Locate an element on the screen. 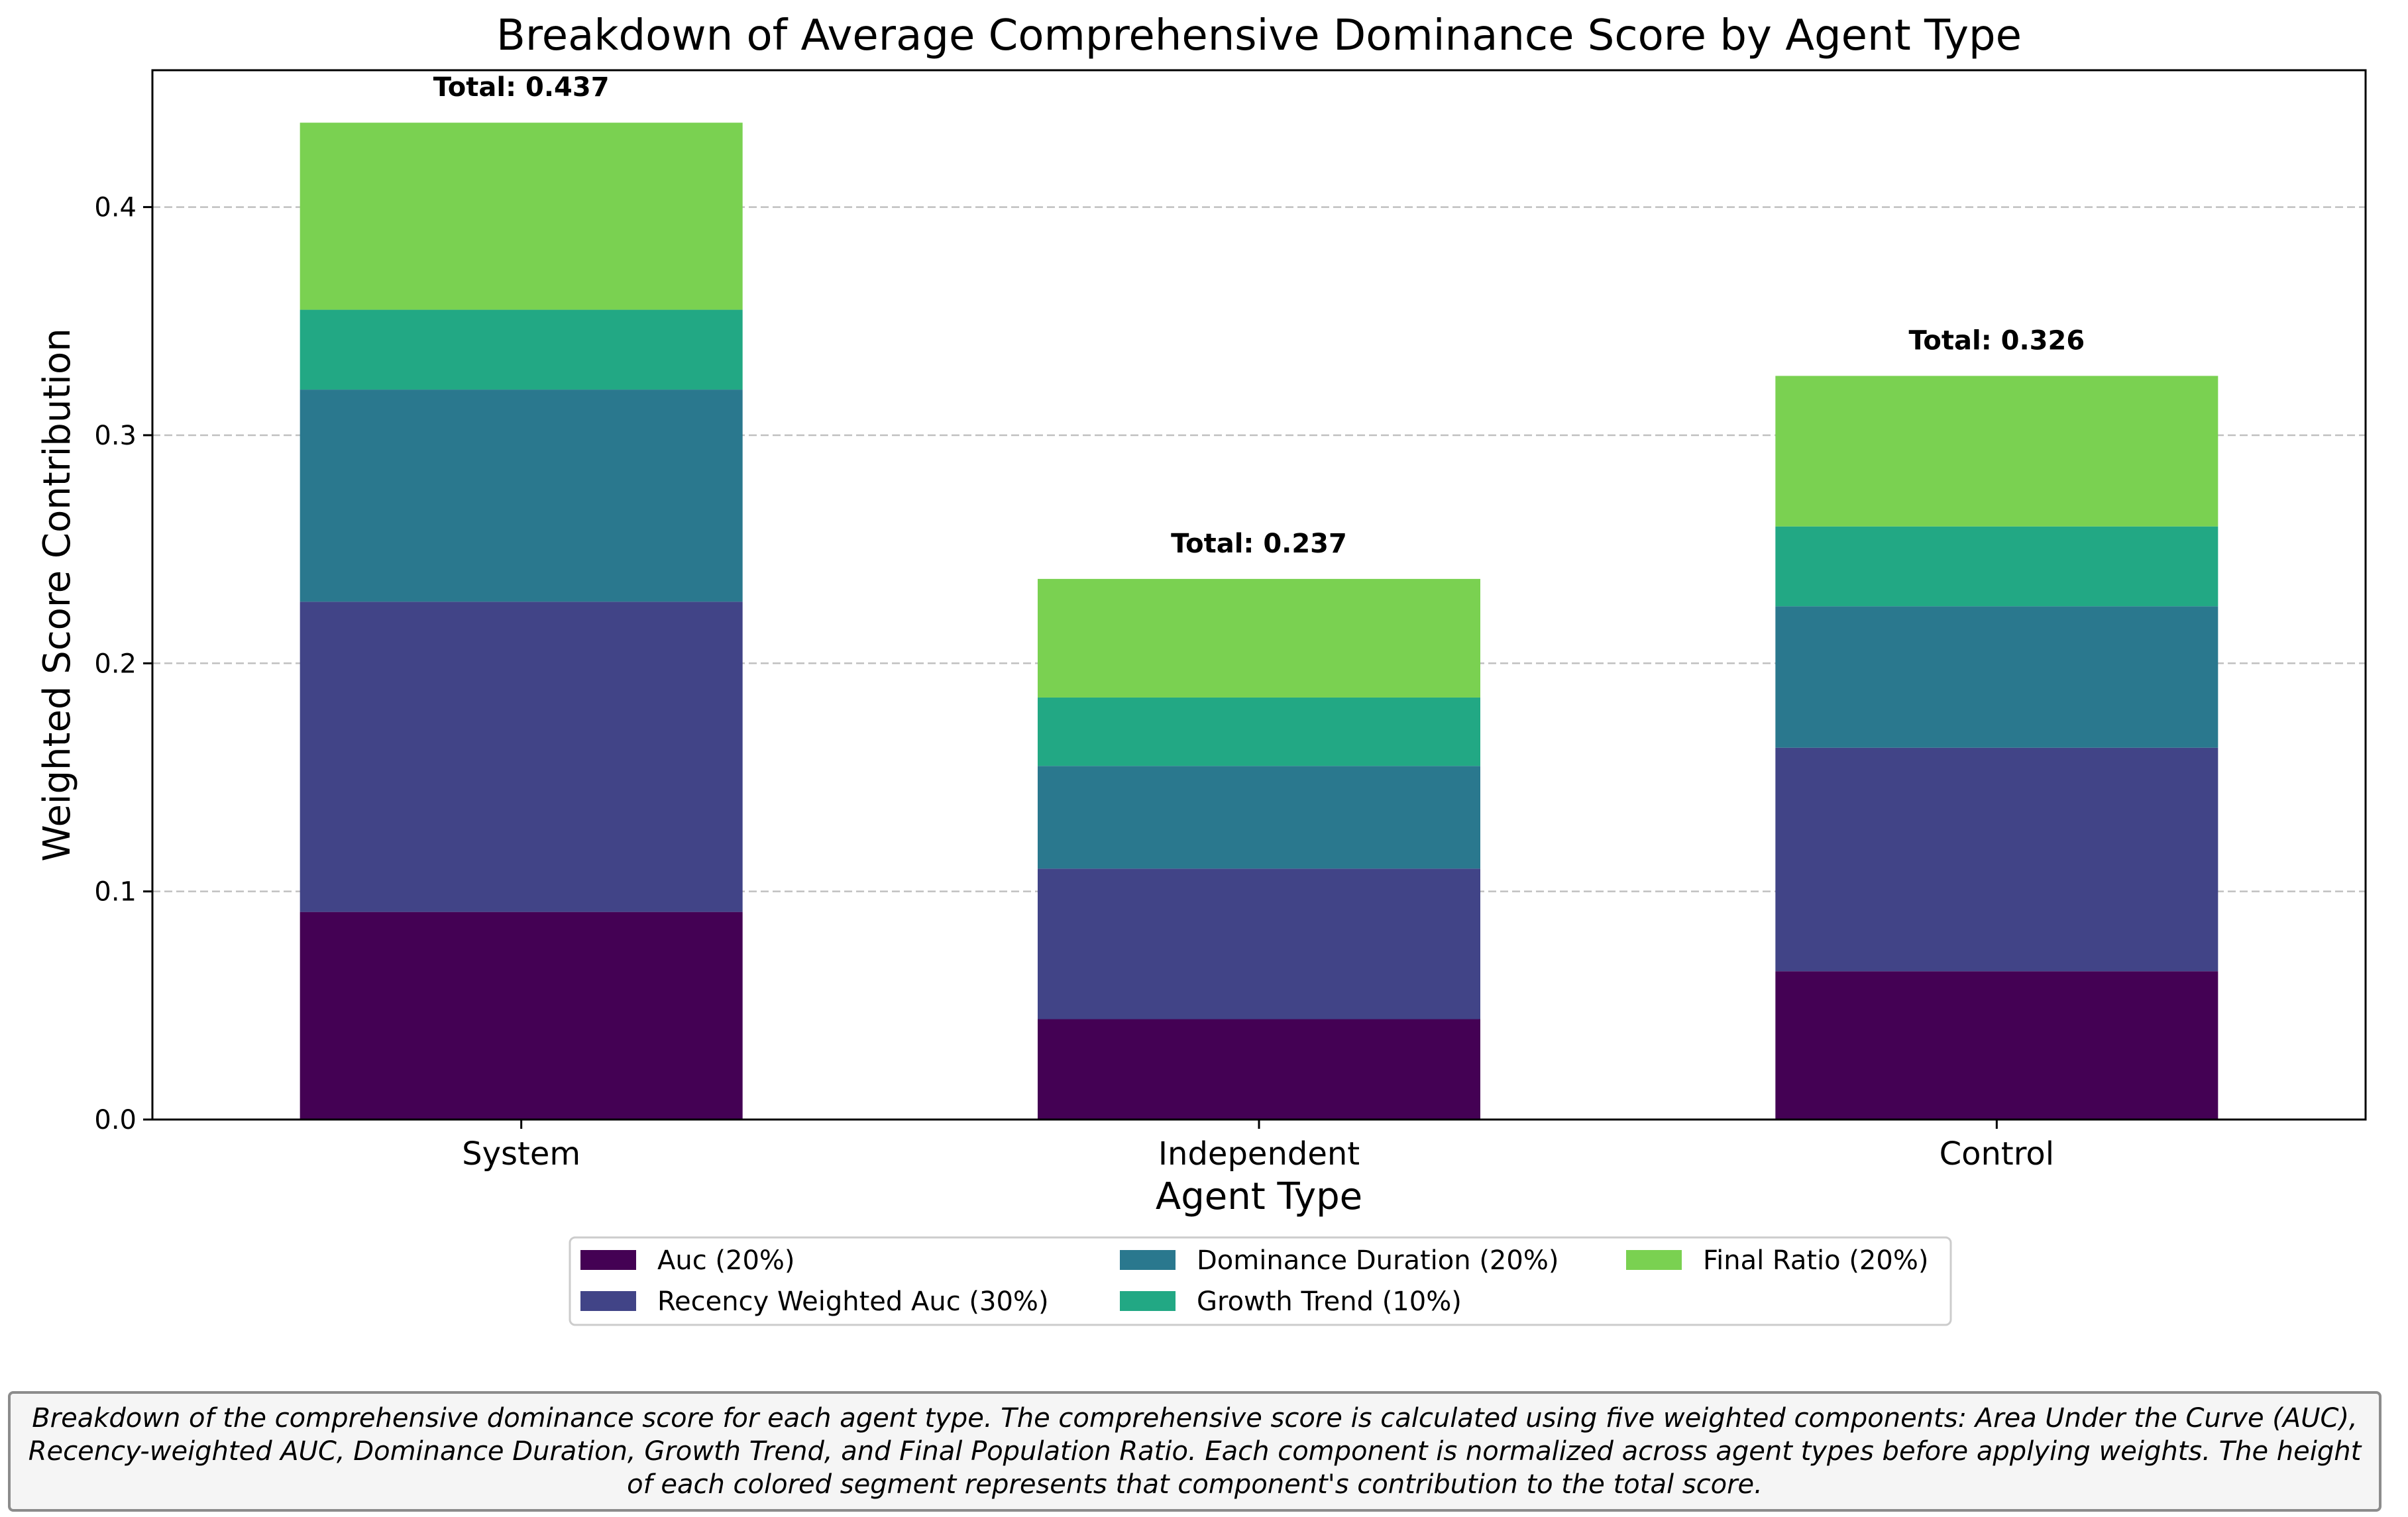  y-axis: 0.0 0.1 0.2 0.3 0.4 is located at coordinates (123, 664).